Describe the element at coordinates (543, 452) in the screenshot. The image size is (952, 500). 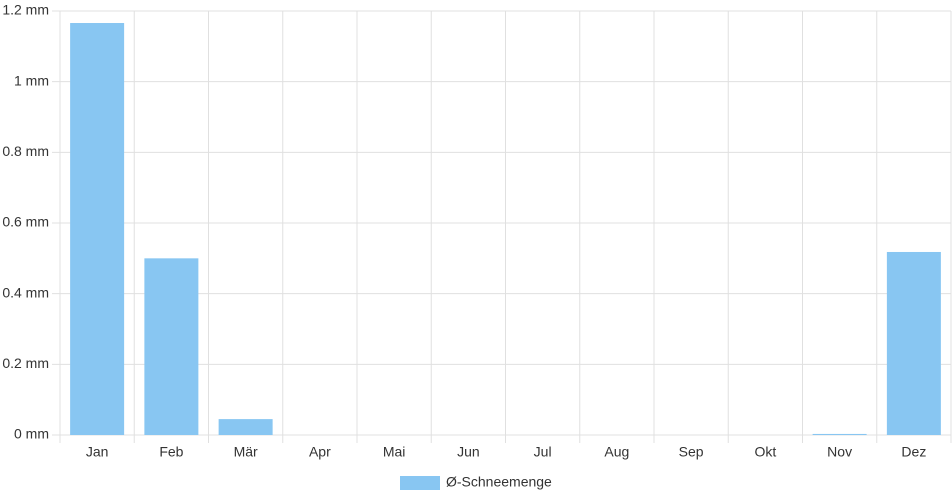
I see `x-tick-label: Jul` at that location.